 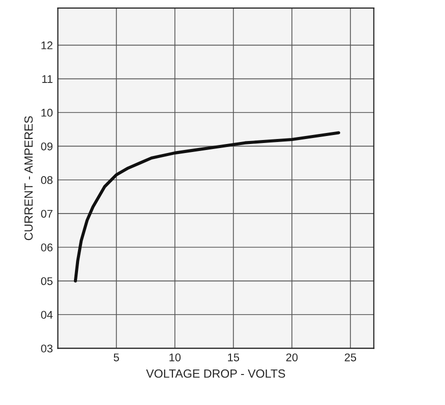 I want to click on y-tick-label: 07, so click(x=46, y=214).